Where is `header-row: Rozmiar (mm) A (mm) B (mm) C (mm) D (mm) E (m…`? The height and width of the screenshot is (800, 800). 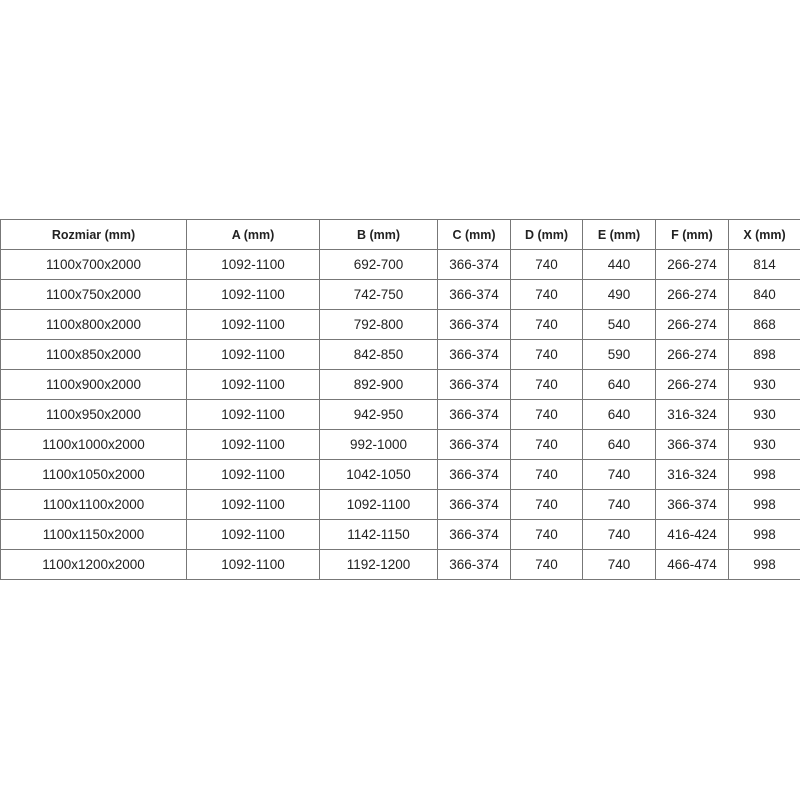 header-row: Rozmiar (mm) A (mm) B (mm) C (mm) D (mm) E (m… is located at coordinates (400, 234).